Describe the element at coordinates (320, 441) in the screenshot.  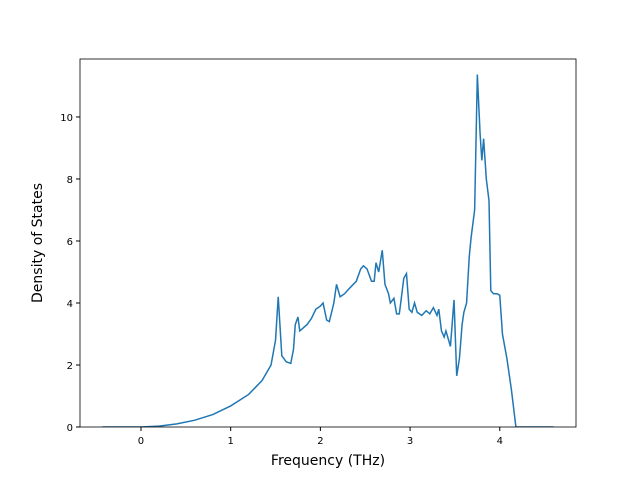
I see `x-tick-label: 2` at that location.